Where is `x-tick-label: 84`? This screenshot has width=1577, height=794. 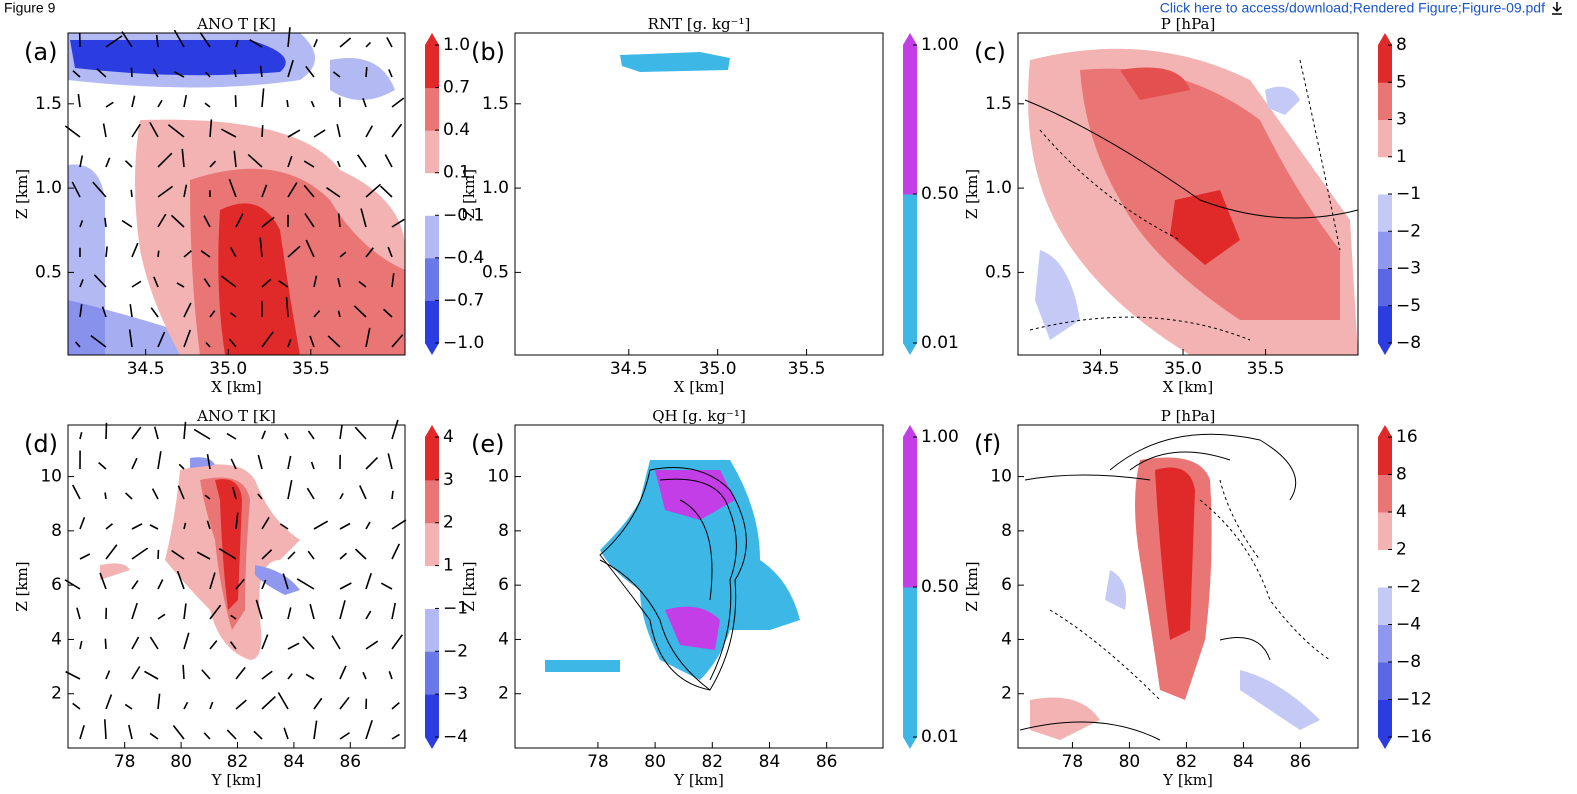 x-tick-label: 84 is located at coordinates (770, 762).